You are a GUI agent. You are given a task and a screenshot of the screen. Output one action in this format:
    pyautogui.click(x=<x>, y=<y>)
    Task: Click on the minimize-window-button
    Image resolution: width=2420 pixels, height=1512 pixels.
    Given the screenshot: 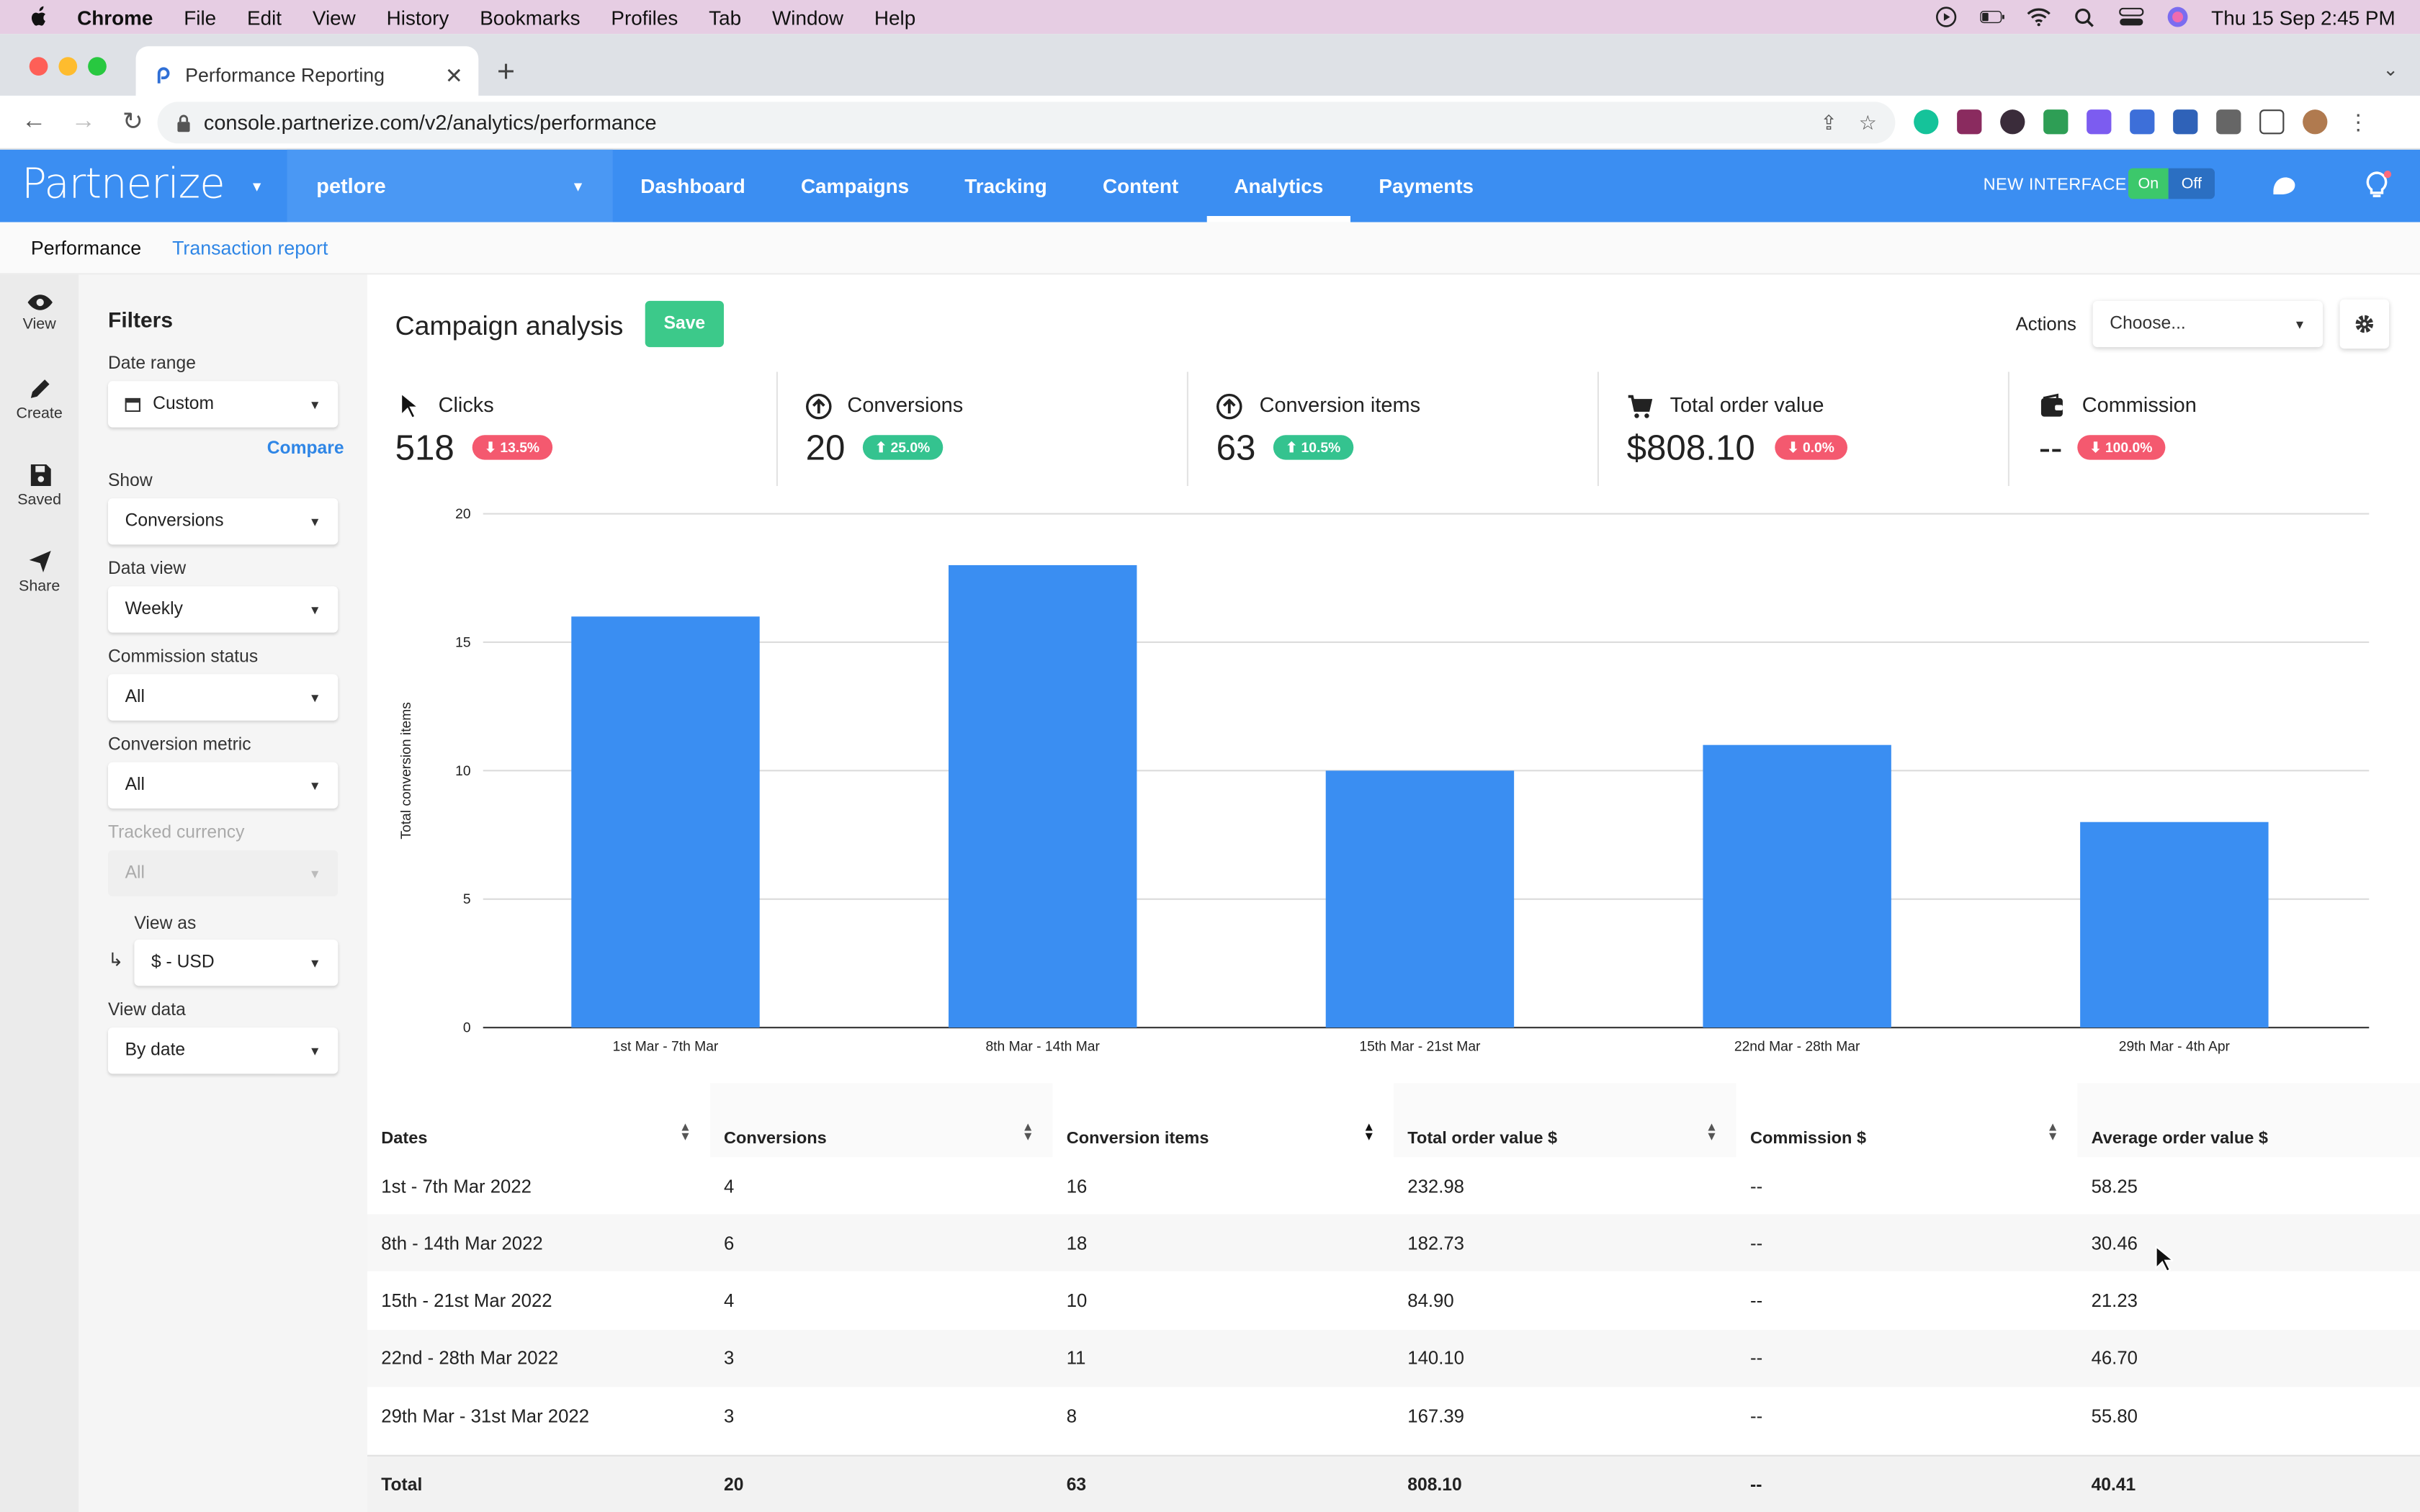 What is the action you would take?
    pyautogui.click(x=68, y=66)
    